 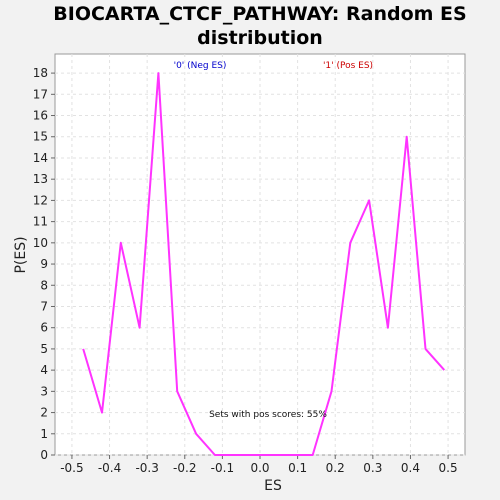 I want to click on x-tick-label: -0.1, so click(x=222, y=468).